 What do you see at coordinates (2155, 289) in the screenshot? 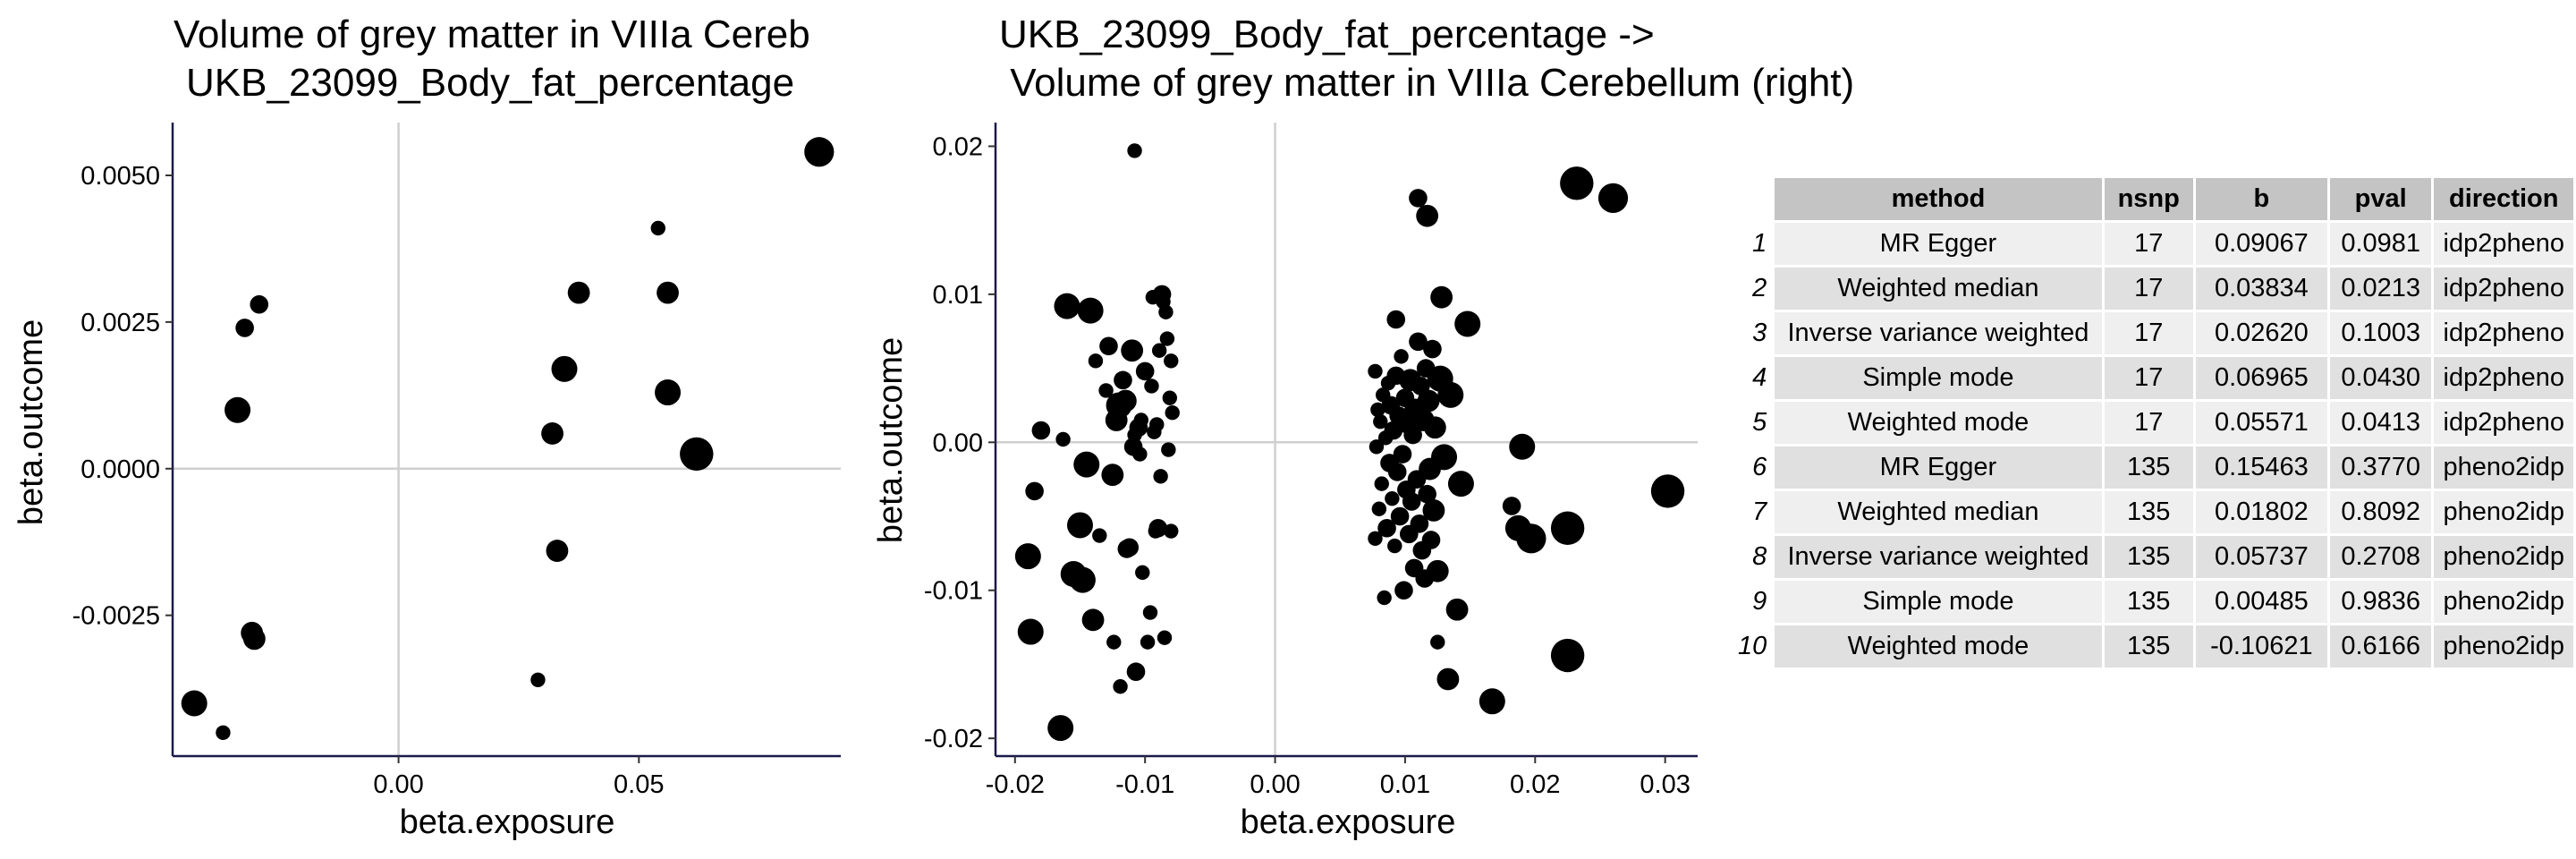
I see `table-row: 2 Weighted median 17 0.03834 0.0213 idp2pheno` at bounding box center [2155, 289].